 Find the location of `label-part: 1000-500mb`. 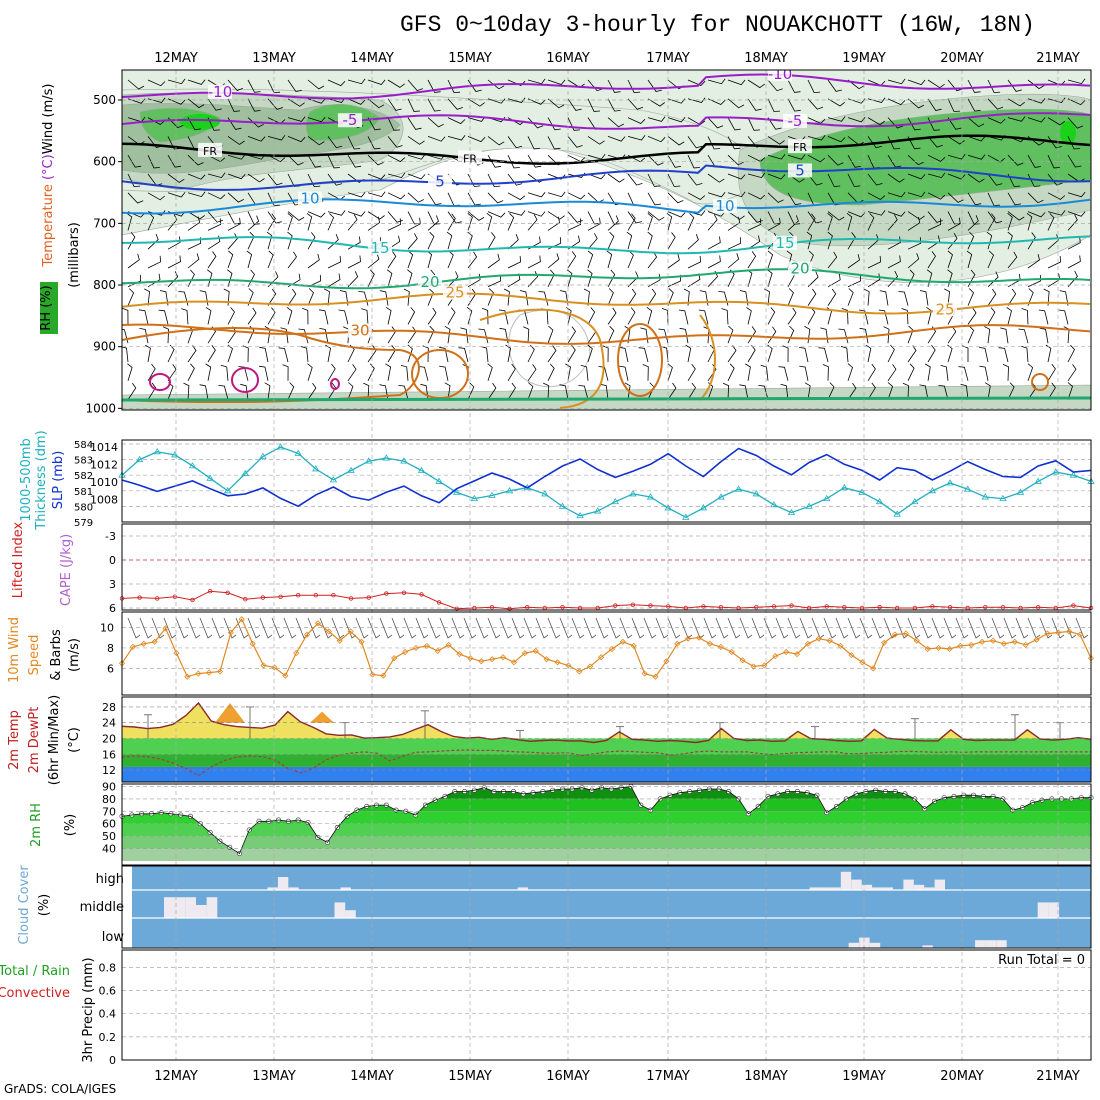

label-part: 1000-500mb is located at coordinates (26, 480).